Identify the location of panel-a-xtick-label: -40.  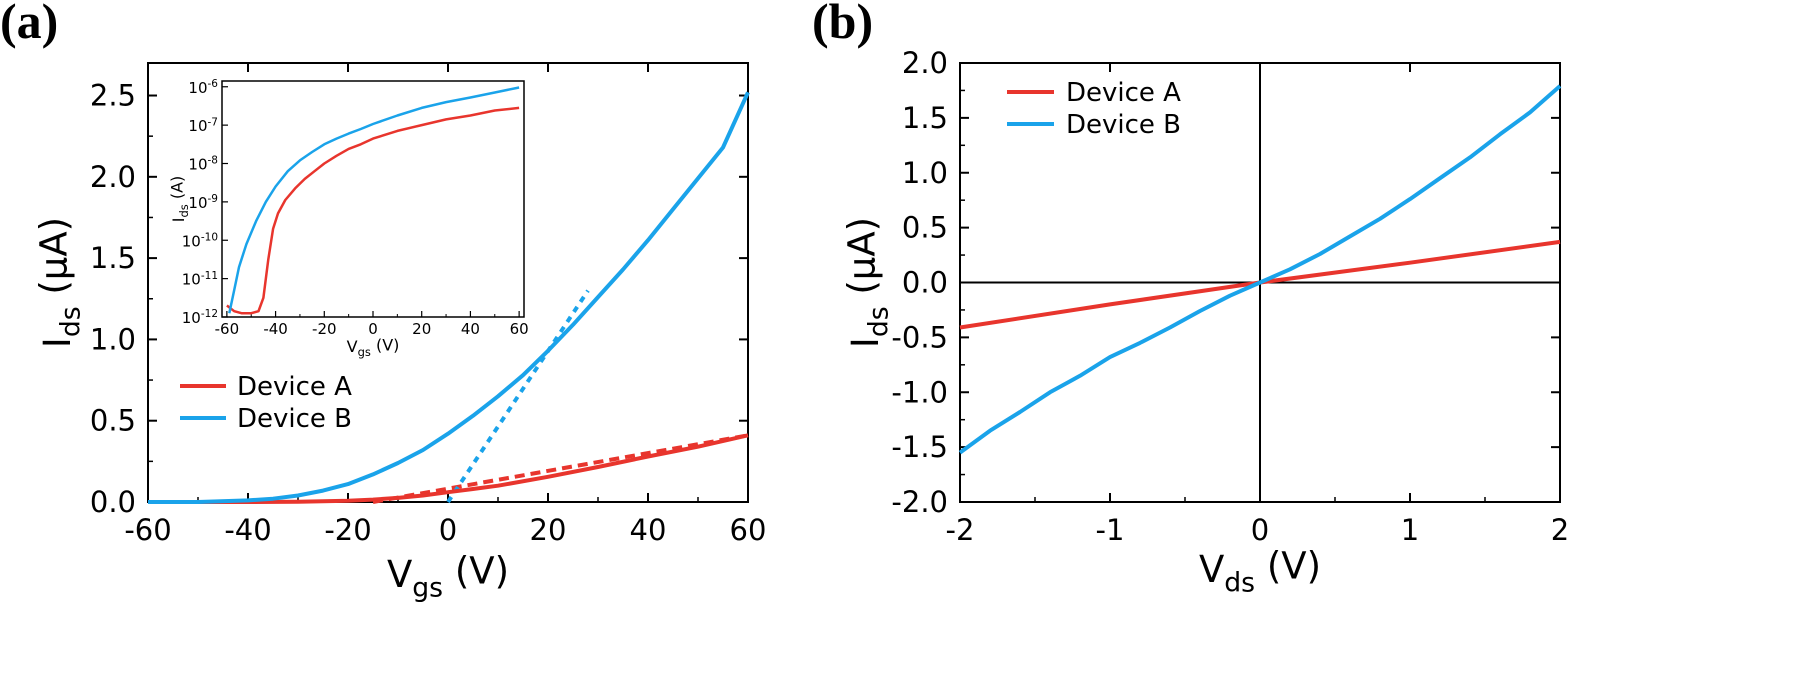
(247, 530).